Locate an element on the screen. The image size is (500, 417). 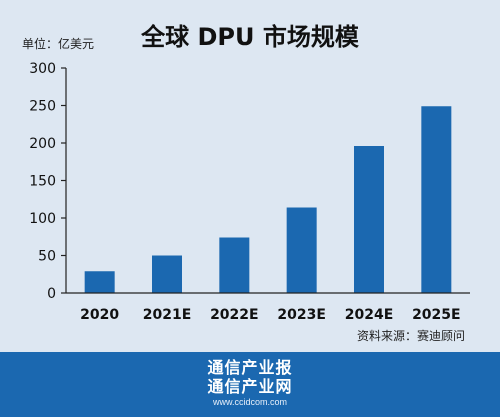
y-tick-label: 100 is located at coordinates (42, 219).